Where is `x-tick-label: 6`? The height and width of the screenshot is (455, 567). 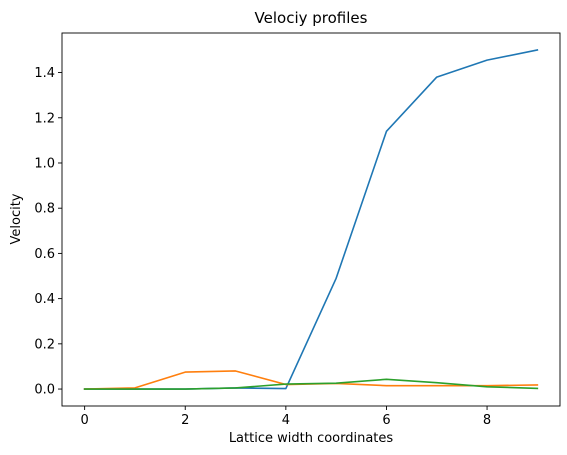
x-tick-label: 6 is located at coordinates (386, 420).